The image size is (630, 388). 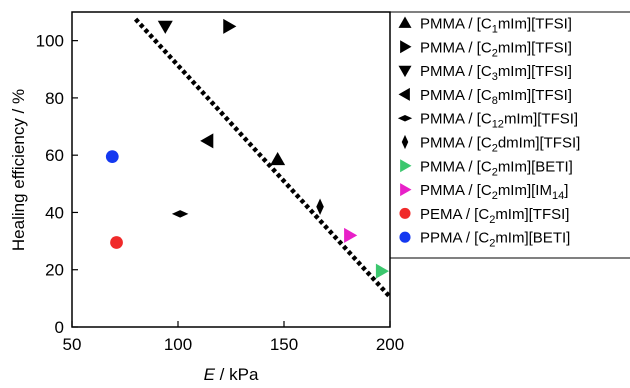 I want to click on legend-label: PMMA / [C12mIm][TFSI], so click(x=499, y=121).